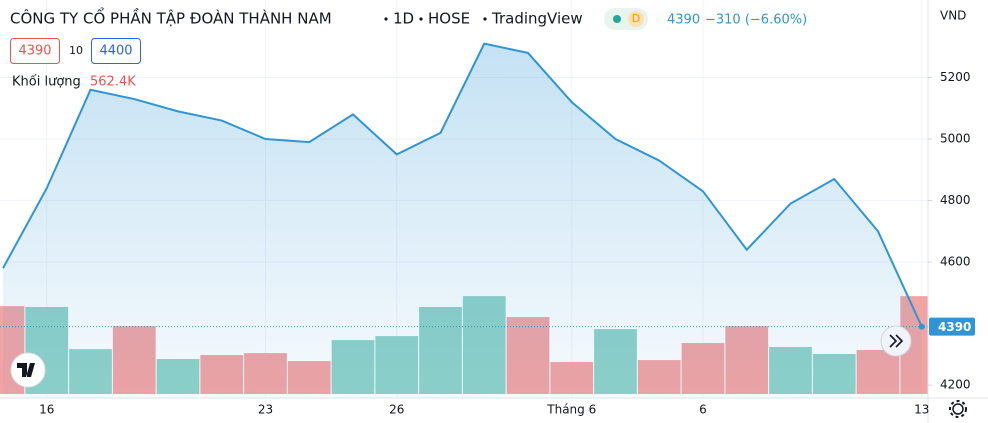  What do you see at coordinates (683, 20) in the screenshot?
I see `last-price: 4390` at bounding box center [683, 20].